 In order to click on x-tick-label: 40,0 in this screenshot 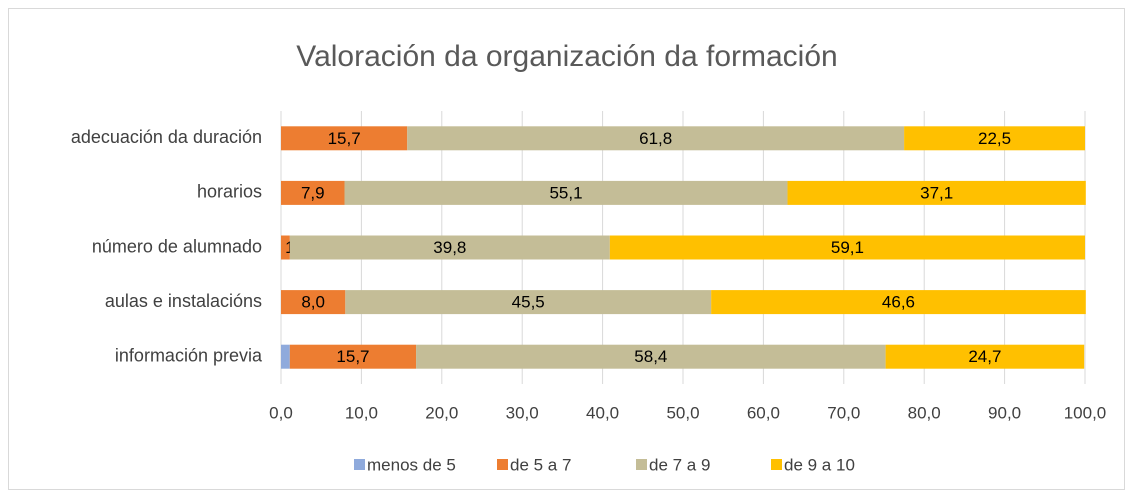, I will do `click(602, 412)`.